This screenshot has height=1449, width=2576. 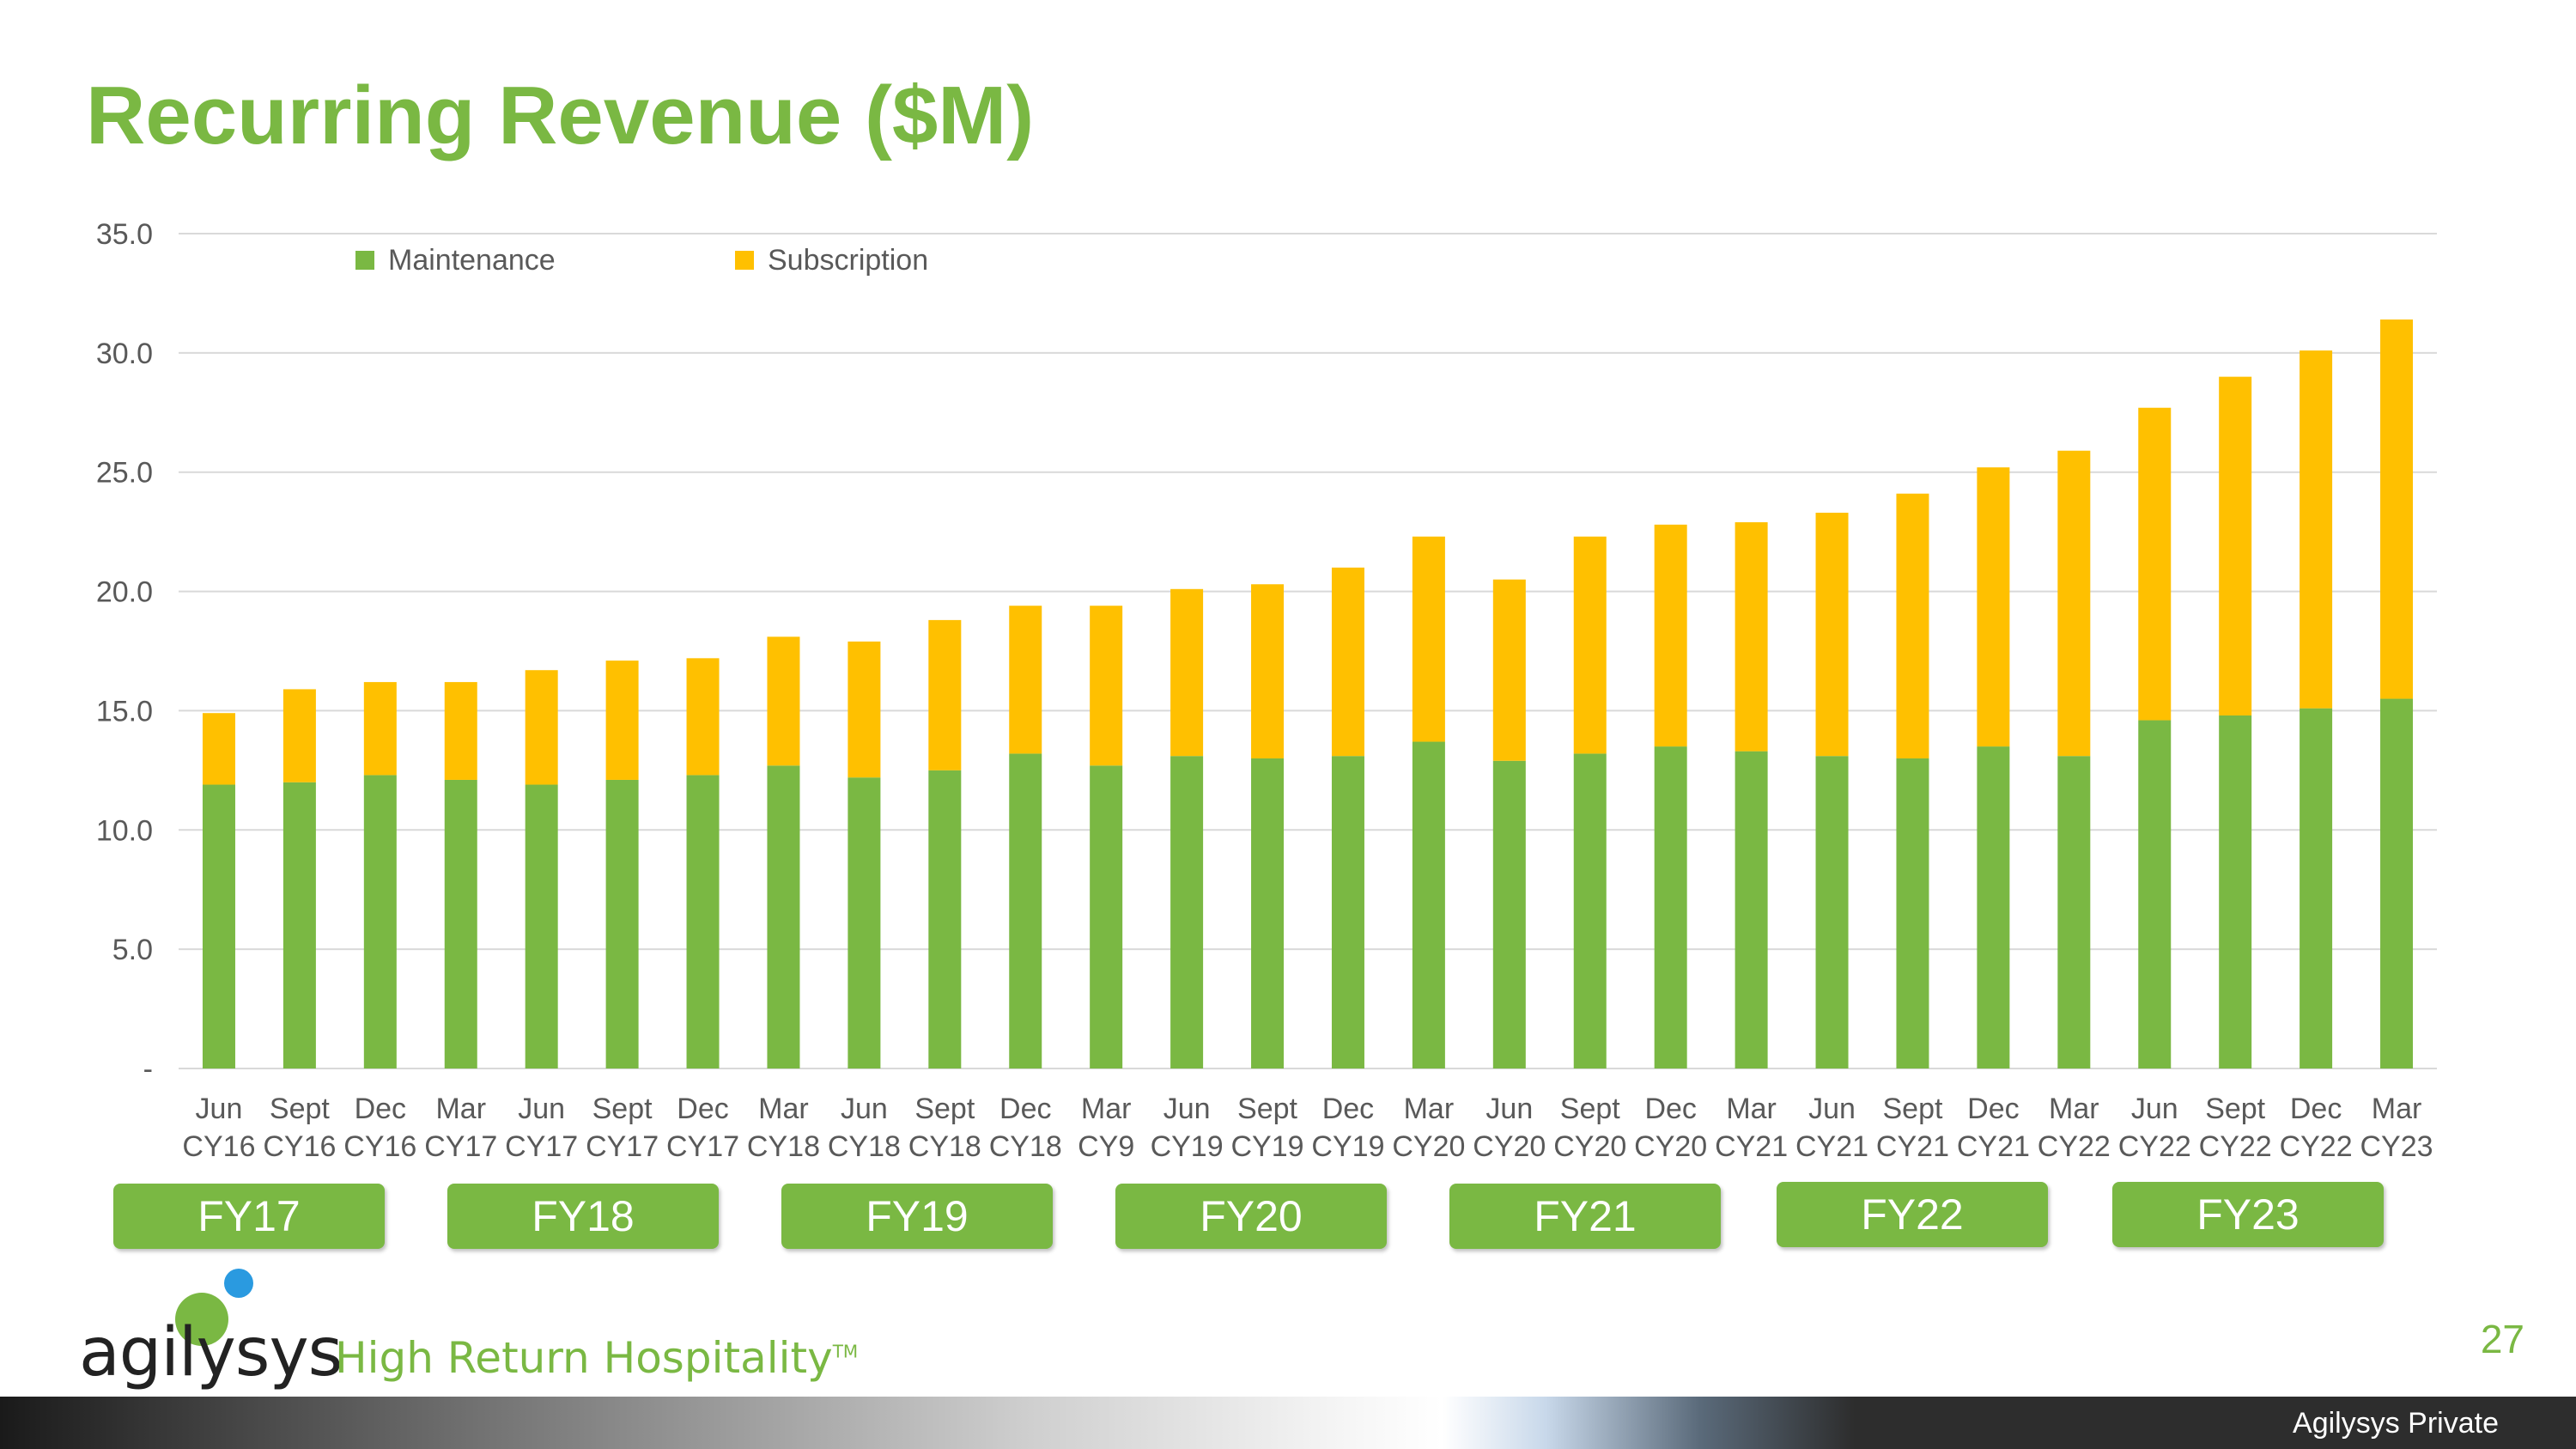 I want to click on slide-title: Recurring Revenue ($M), so click(x=561, y=115).